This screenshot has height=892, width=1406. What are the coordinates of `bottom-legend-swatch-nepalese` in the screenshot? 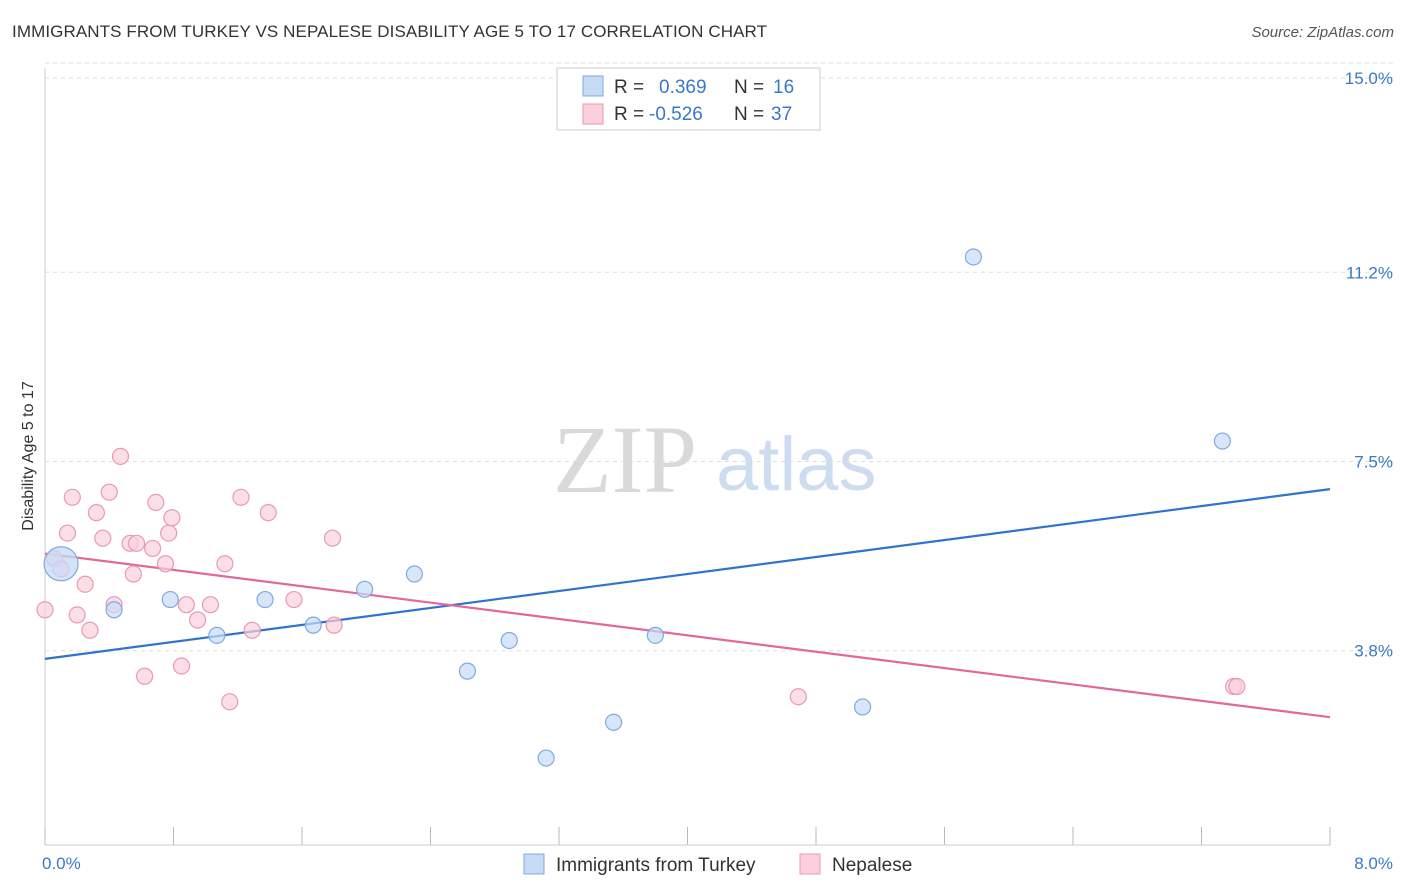 It's located at (810, 864).